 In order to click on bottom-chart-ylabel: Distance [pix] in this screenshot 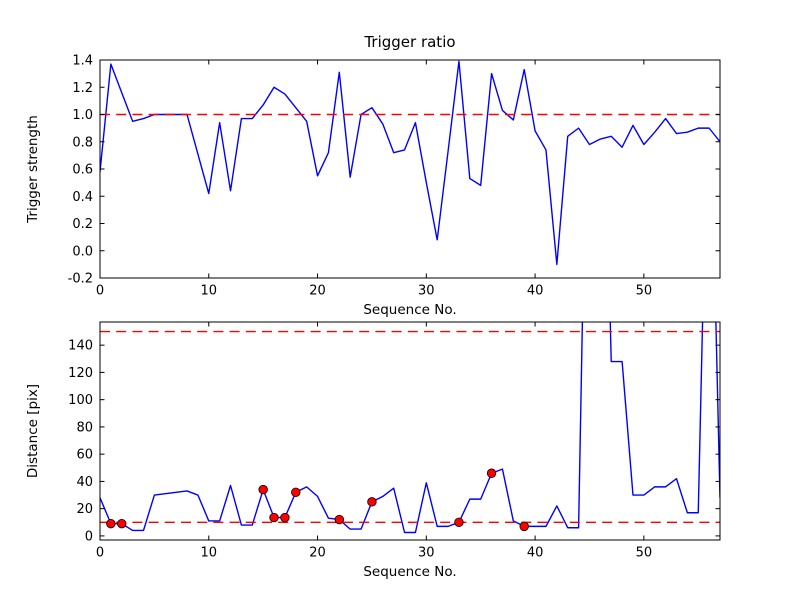, I will do `click(33, 431)`.